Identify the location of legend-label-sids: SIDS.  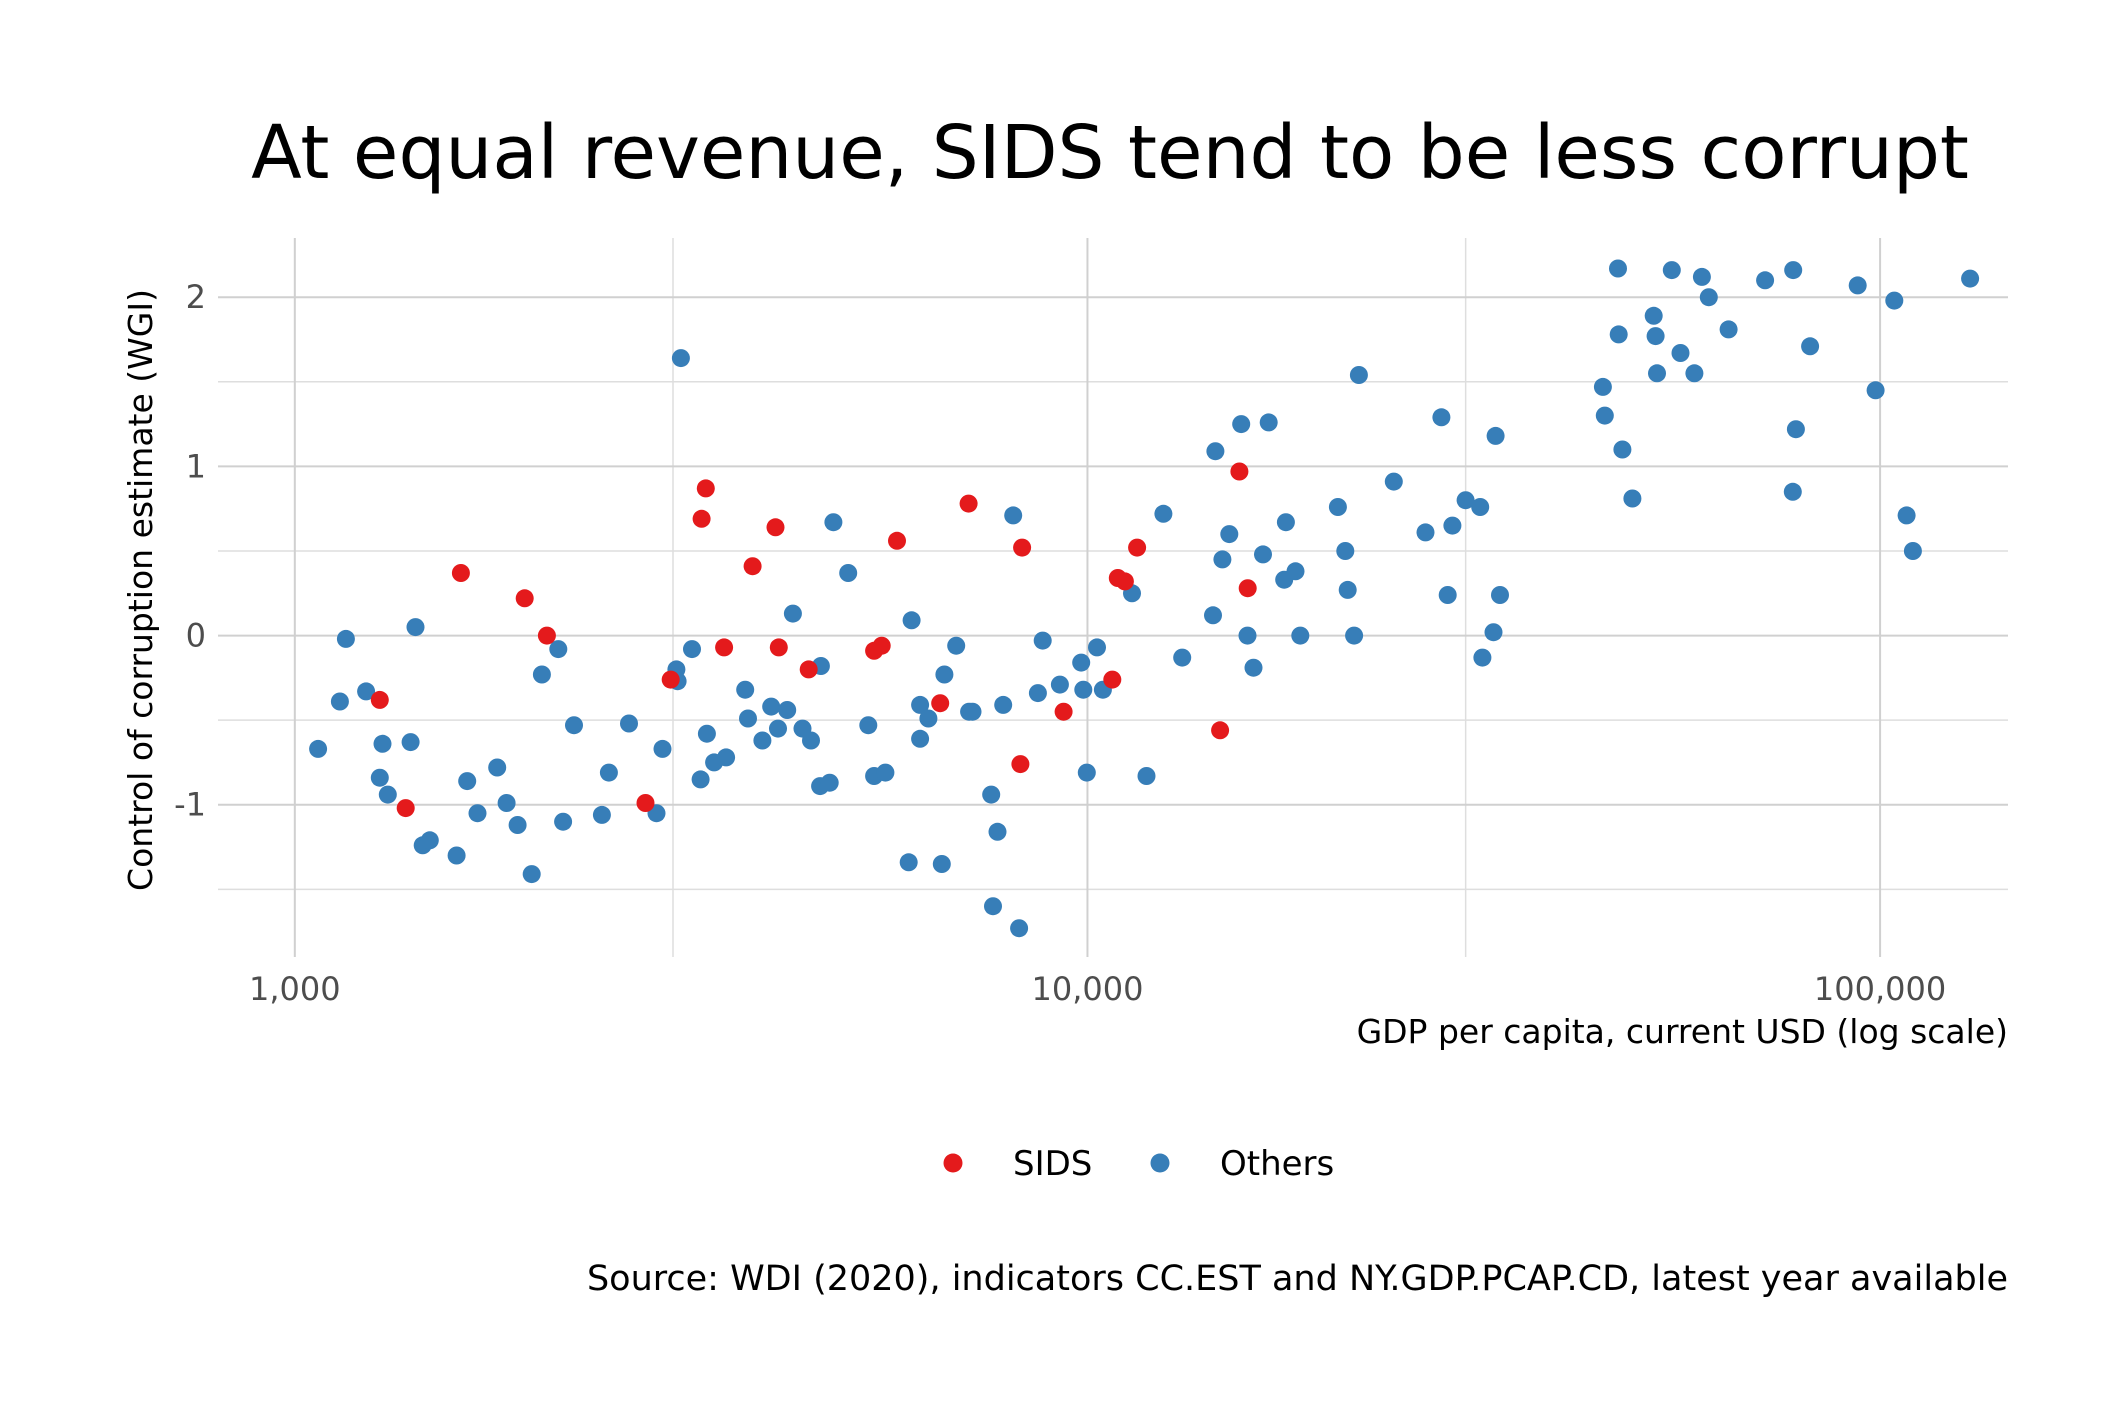
(1052, 1164).